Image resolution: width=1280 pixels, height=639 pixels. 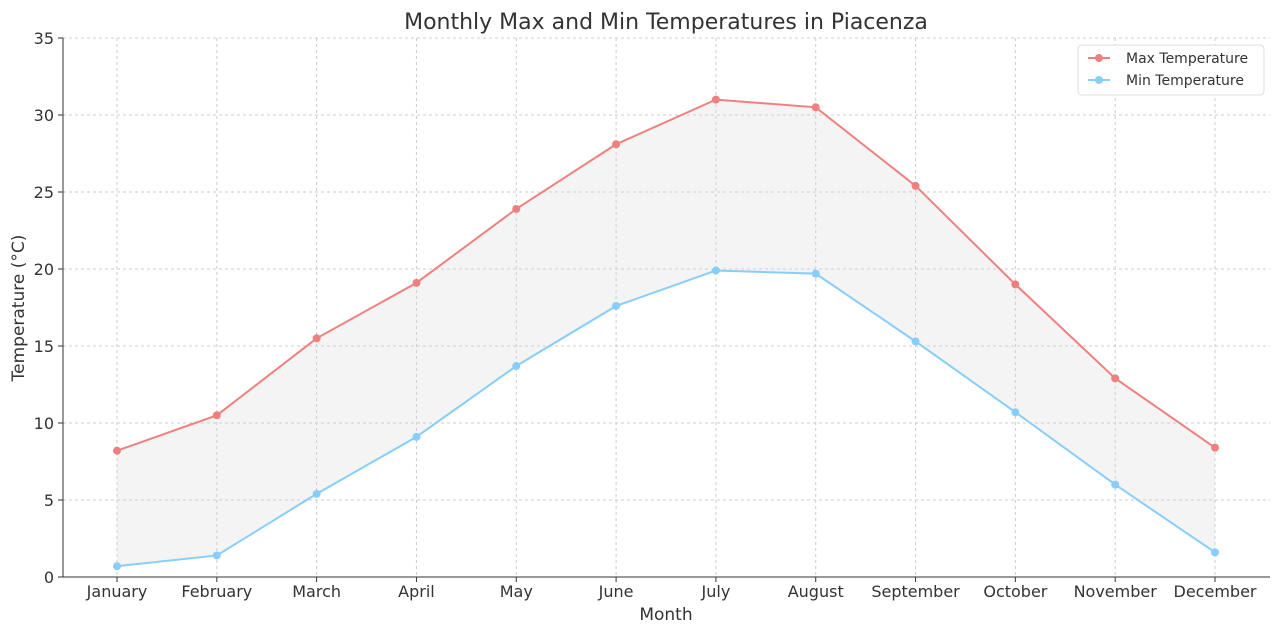 I want to click on legend-min-marker, so click(x=1099, y=80).